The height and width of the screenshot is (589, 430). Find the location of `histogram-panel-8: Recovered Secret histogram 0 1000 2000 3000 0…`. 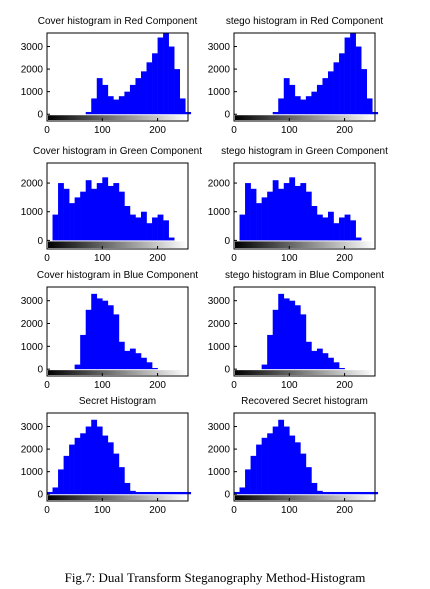

histogram-panel-8: Recovered Secret histogram 0 1000 2000 3000 0… is located at coordinates (293, 456).